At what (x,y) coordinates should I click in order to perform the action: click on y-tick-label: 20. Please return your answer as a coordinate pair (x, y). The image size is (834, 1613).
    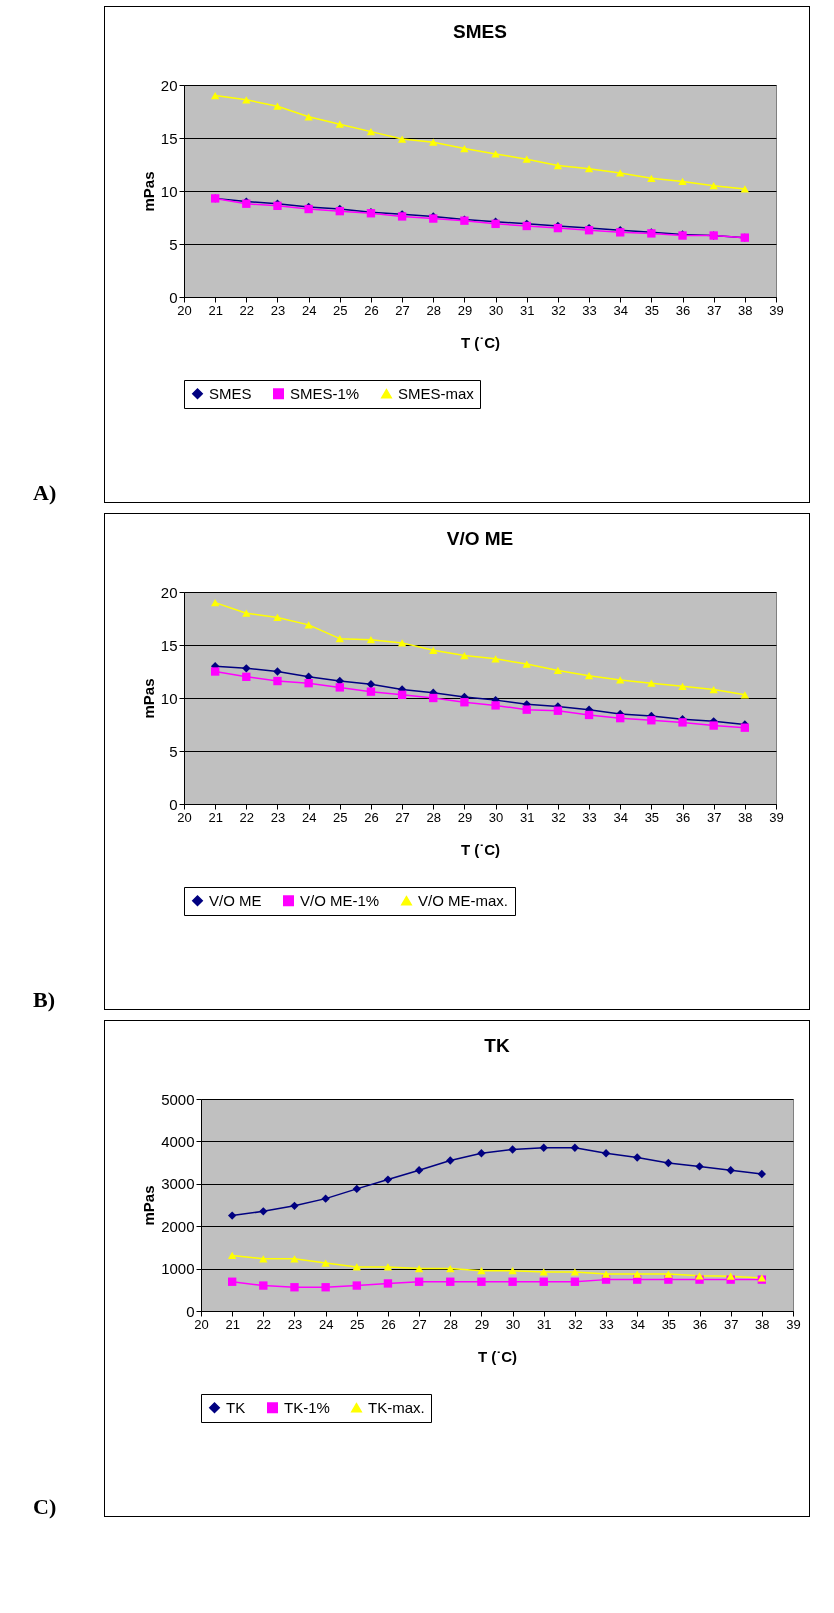
    Looking at the image, I should click on (169, 592).